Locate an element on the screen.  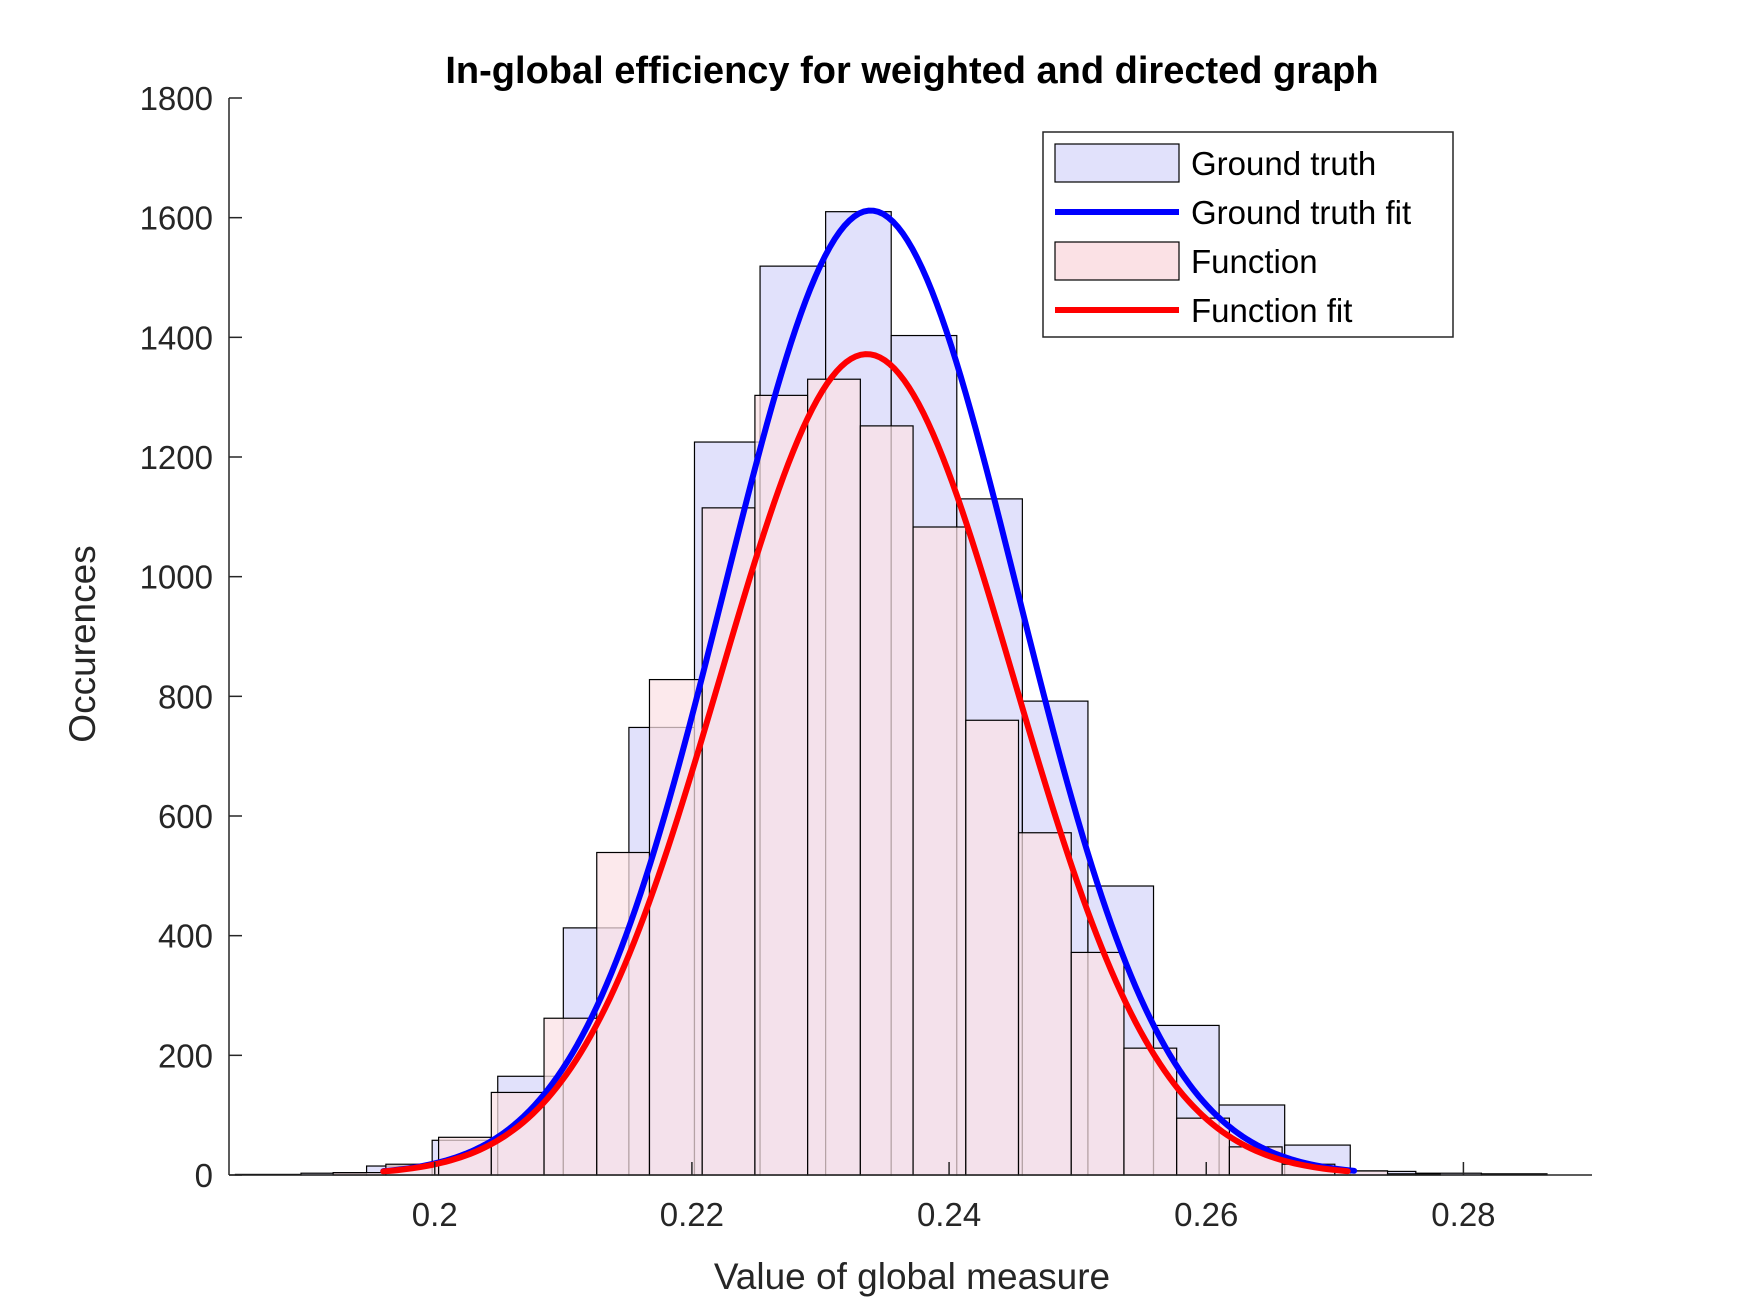
y-tick-label: 400 is located at coordinates (185, 936).